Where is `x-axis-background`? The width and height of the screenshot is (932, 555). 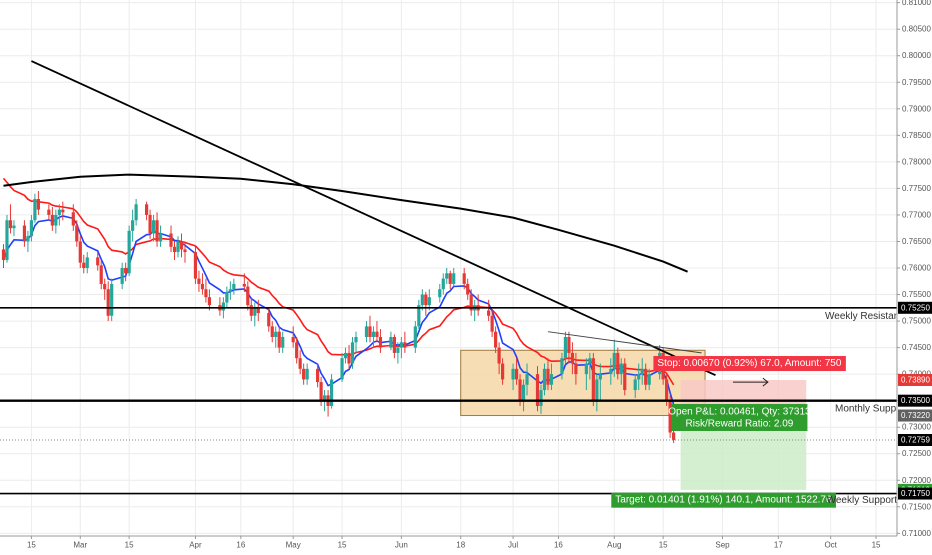 x-axis-background is located at coordinates (466, 543).